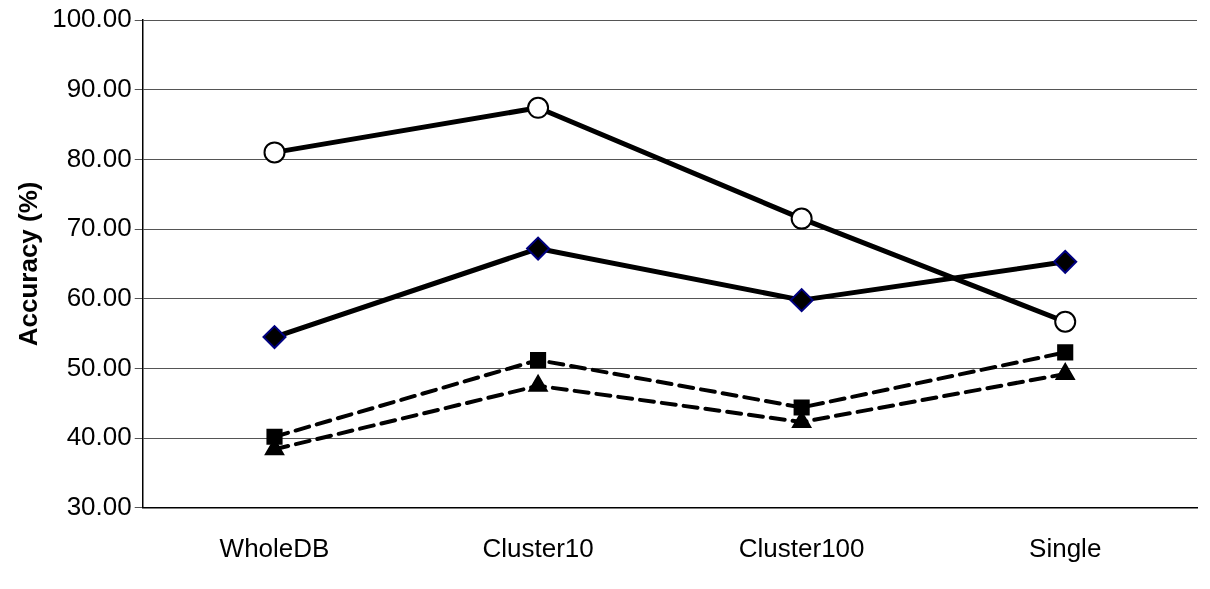  I want to click on x-tick-label: Cluster100, so click(801, 547).